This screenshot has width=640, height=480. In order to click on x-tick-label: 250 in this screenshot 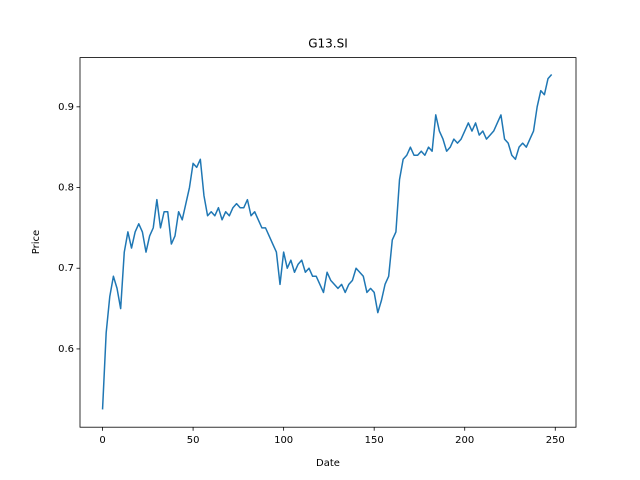, I will do `click(555, 440)`.